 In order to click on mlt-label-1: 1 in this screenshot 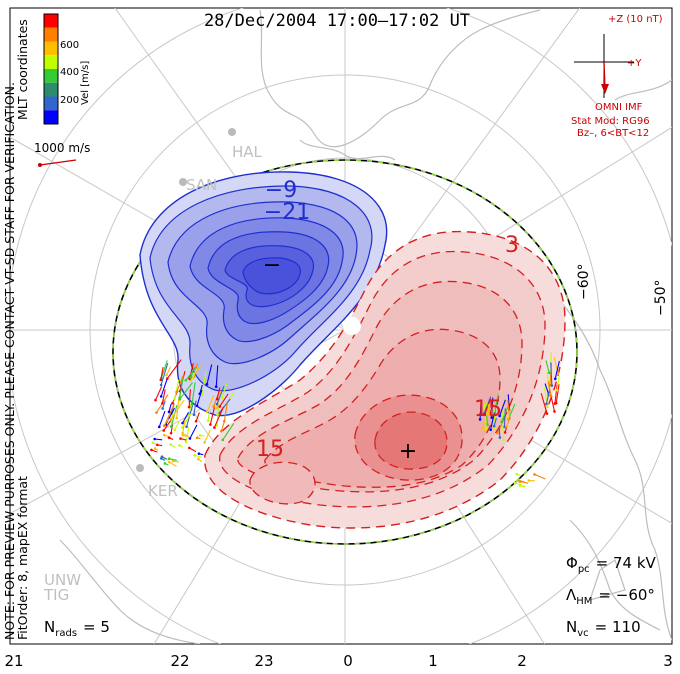, I will do `click(433, 661)`.